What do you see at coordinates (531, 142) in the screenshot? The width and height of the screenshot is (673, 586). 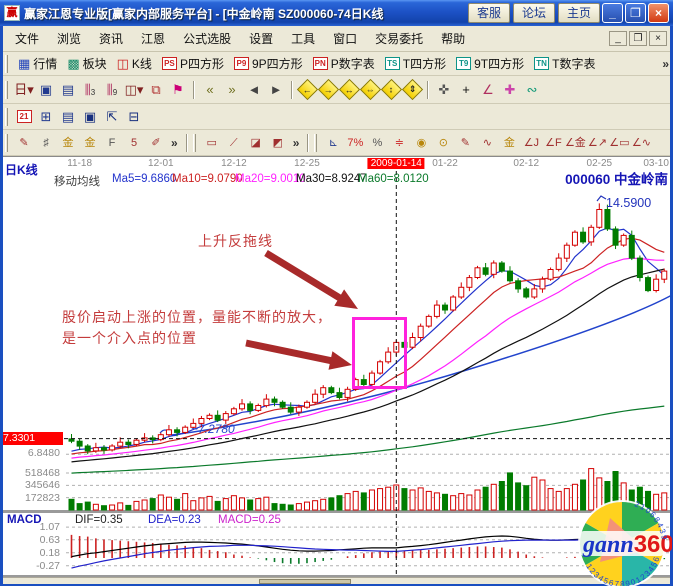 I see `angle-j-button: ∠J` at bounding box center [531, 142].